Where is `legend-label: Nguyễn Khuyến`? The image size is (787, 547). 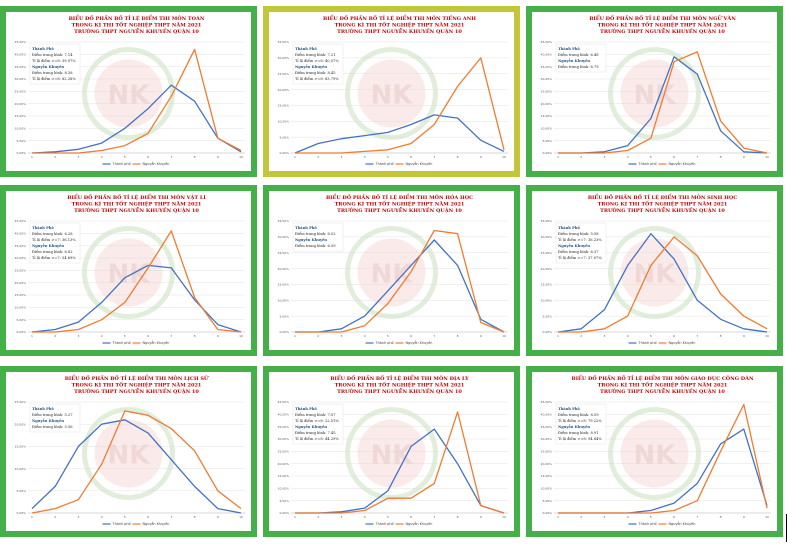
legend-label: Nguyễn Khuyến is located at coordinates (419, 163).